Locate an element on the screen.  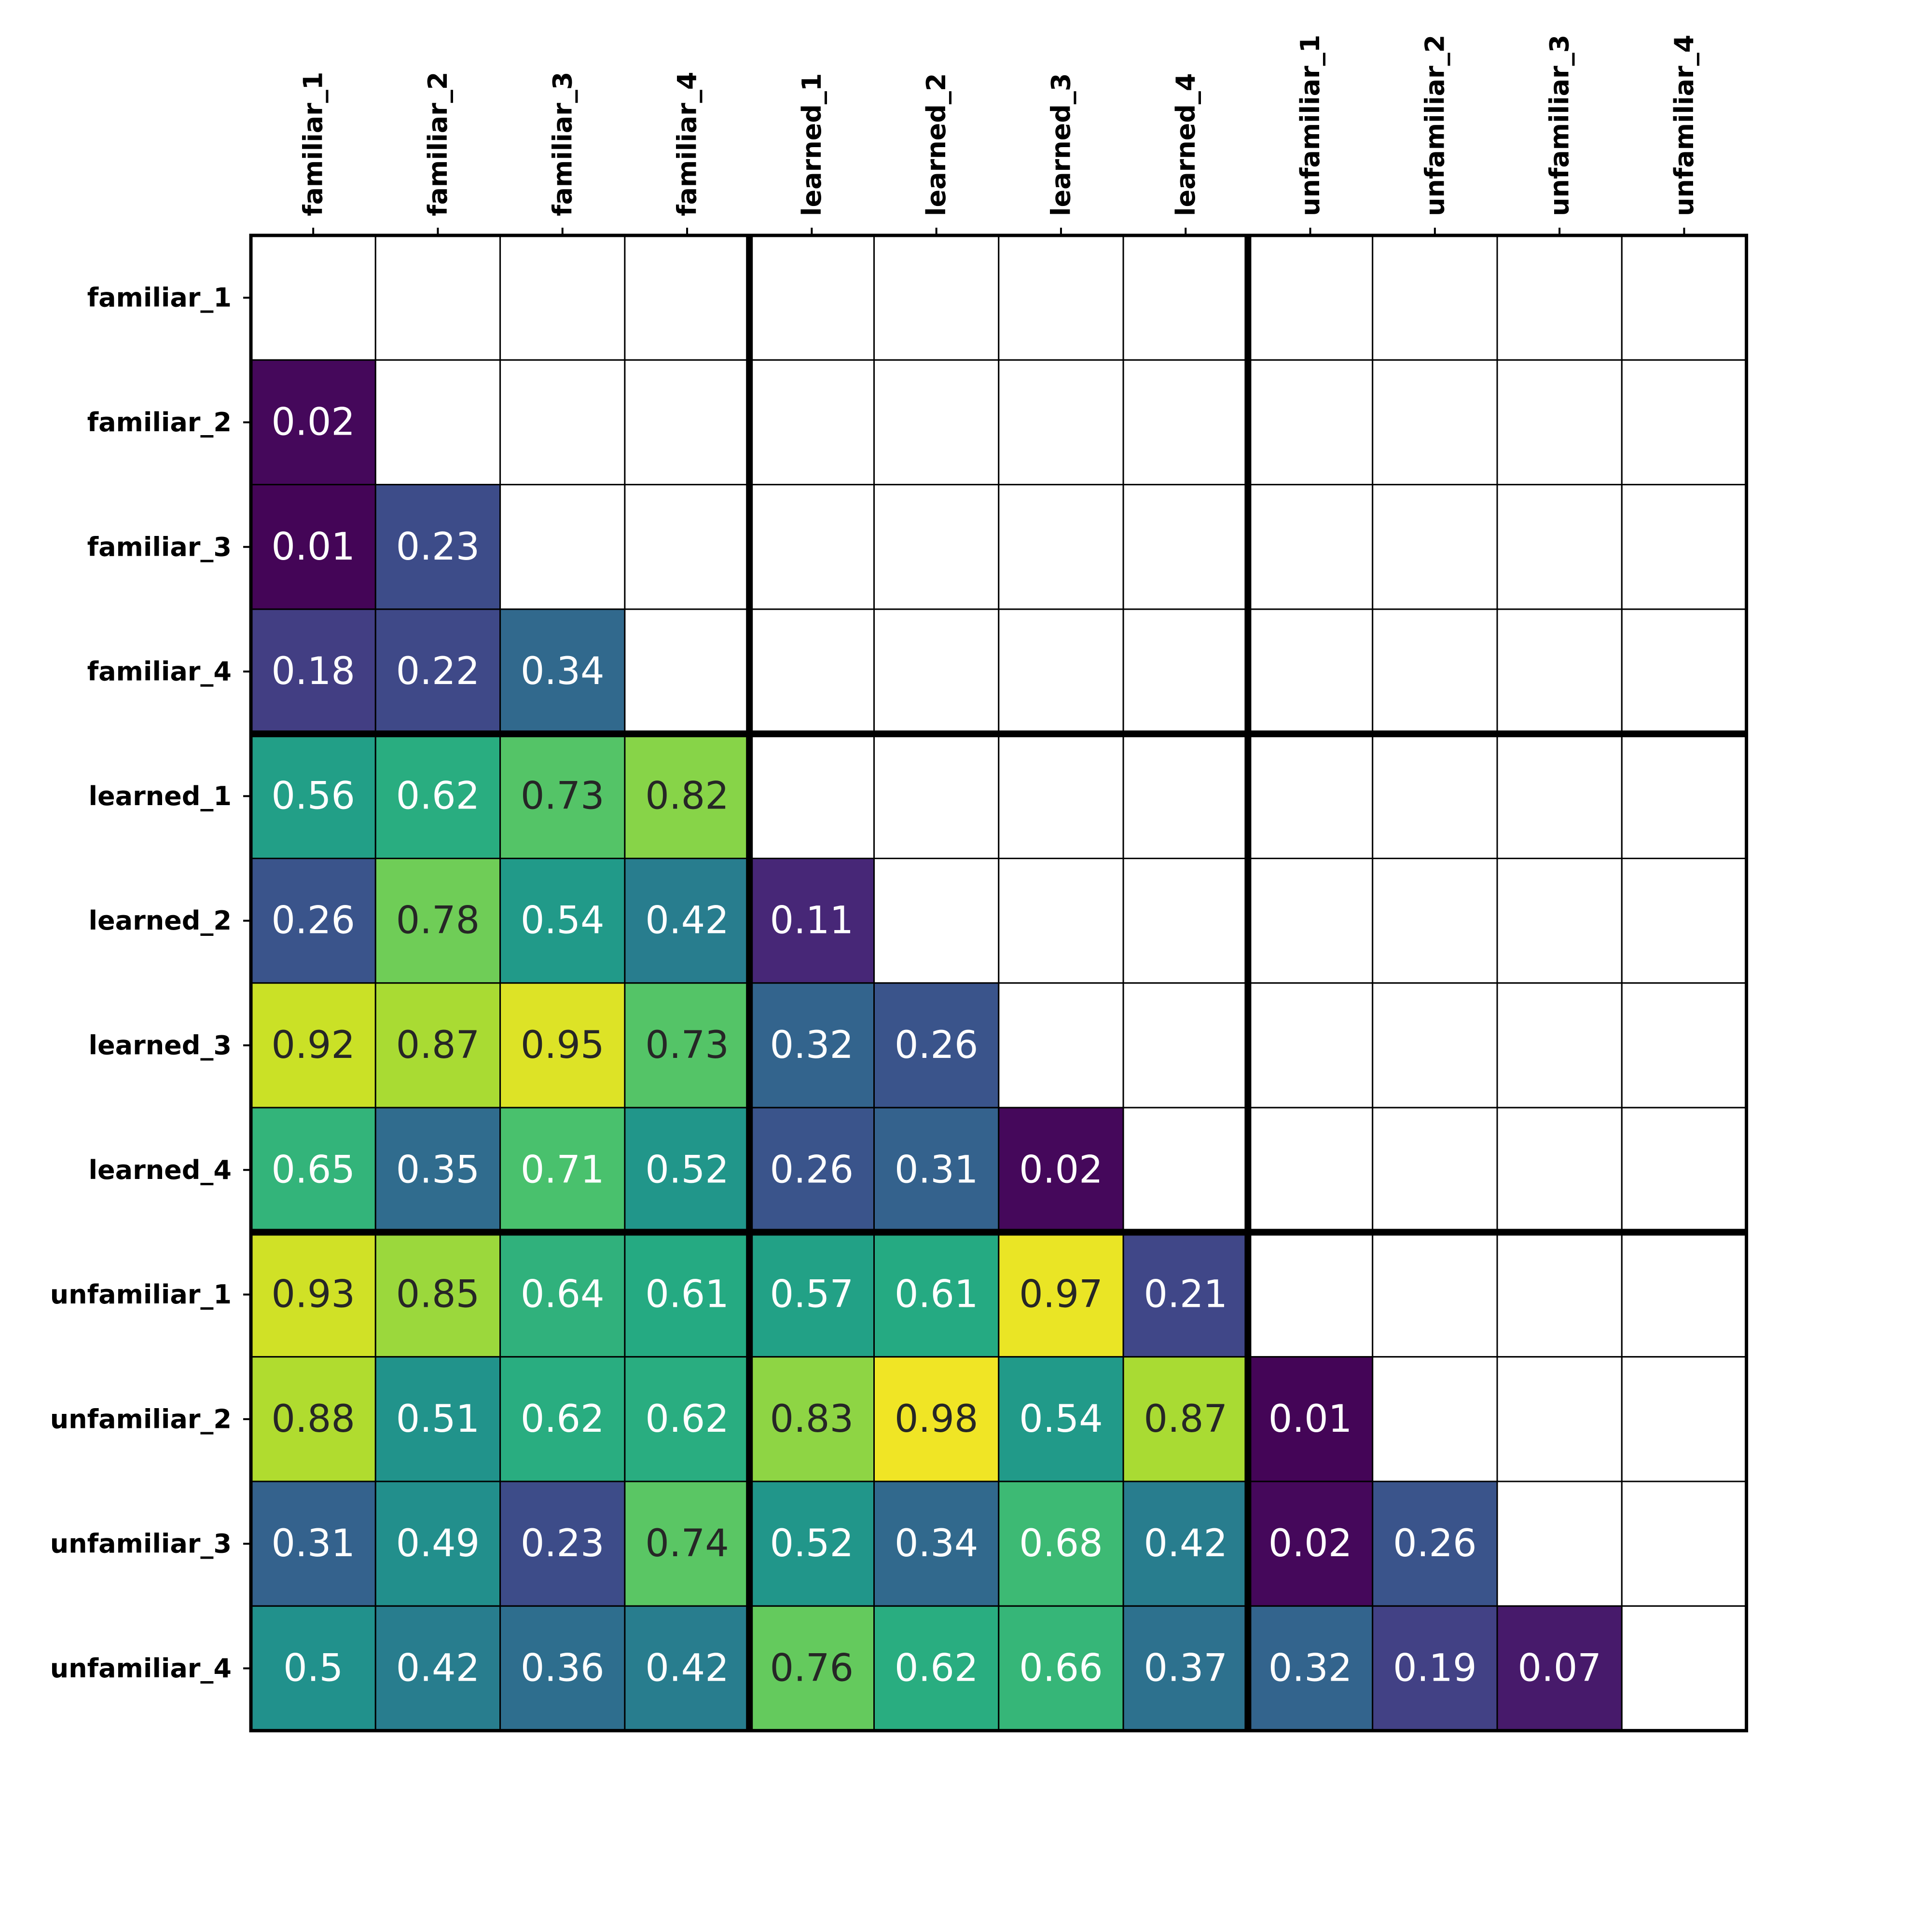
cell-value-label: 0.5 is located at coordinates (313, 1668).